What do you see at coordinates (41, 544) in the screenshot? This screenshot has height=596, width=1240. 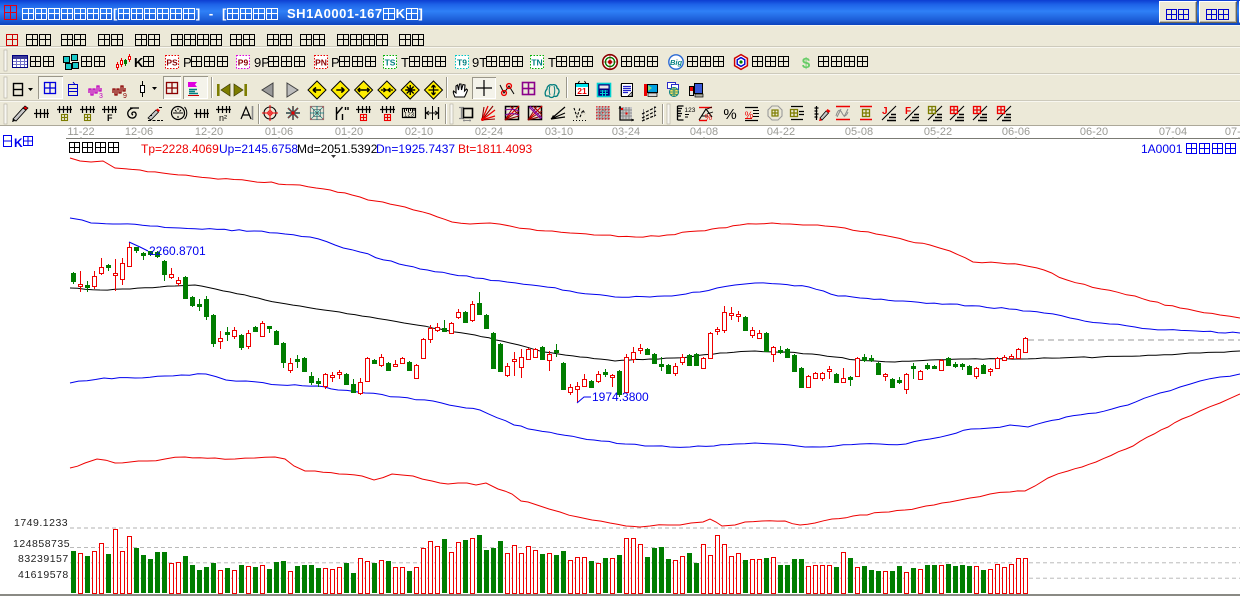 I see `svg-text: 124858735` at bounding box center [41, 544].